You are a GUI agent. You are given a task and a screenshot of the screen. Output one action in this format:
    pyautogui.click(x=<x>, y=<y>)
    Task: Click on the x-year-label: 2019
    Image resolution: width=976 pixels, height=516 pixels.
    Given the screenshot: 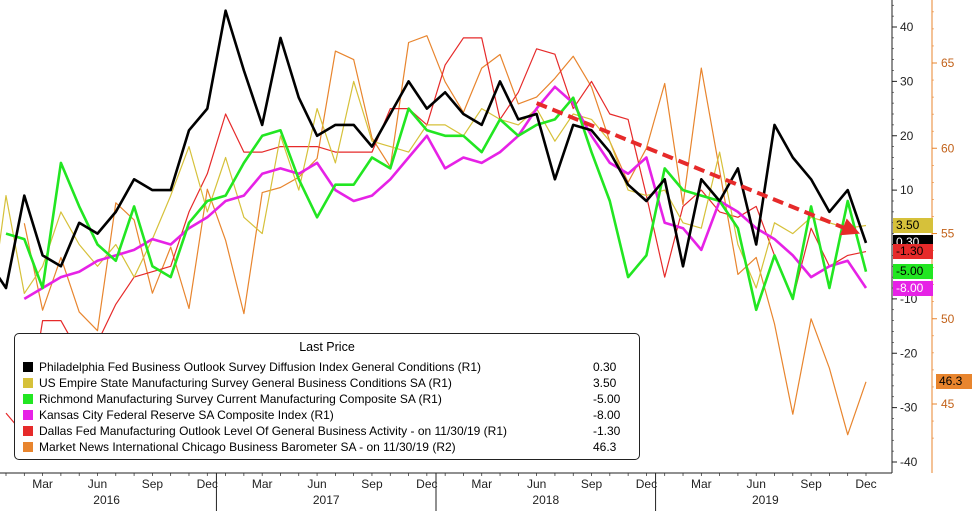 What is the action you would take?
    pyautogui.click(x=765, y=500)
    